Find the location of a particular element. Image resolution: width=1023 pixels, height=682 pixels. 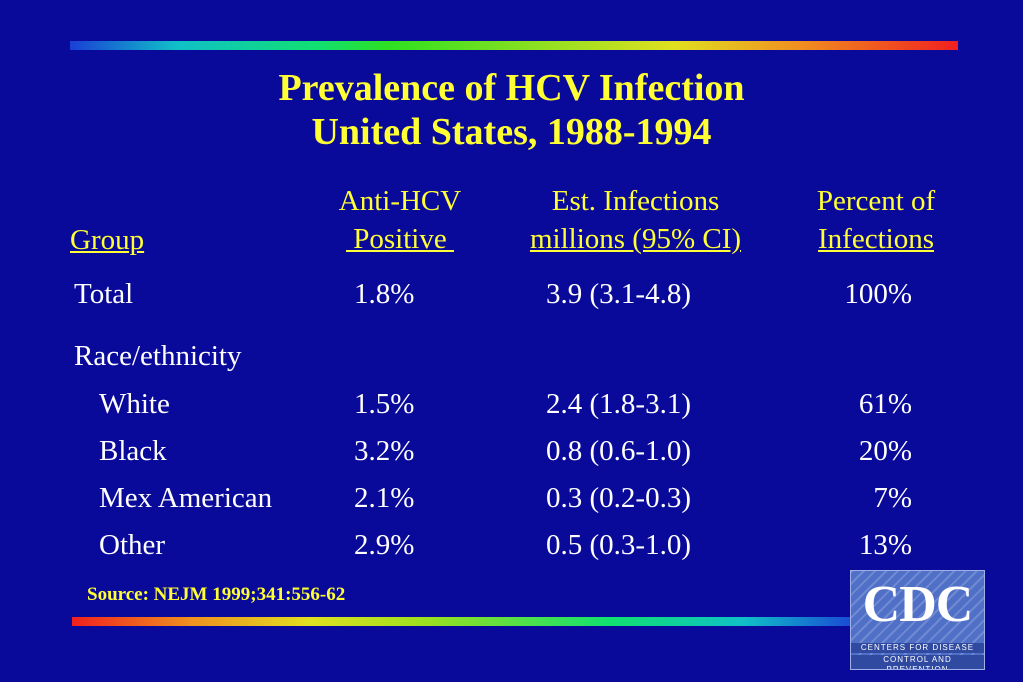

source-citation: Source: NEJM 1999;341:556-62 is located at coordinates (216, 594).